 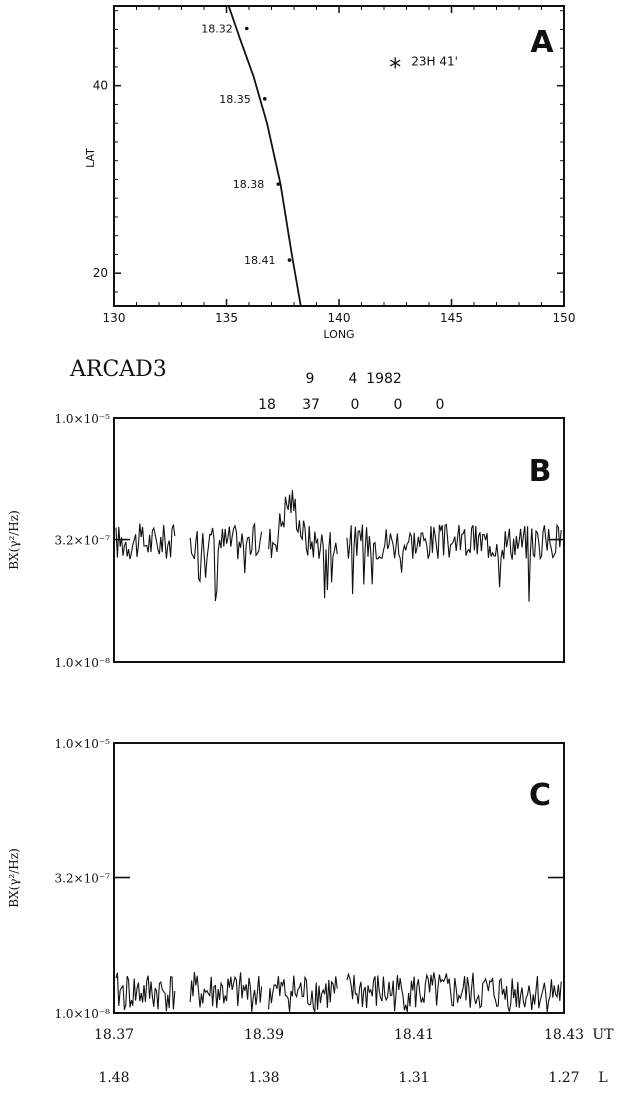 What do you see at coordinates (540, 471) in the screenshot?
I see `panel-b-label: B` at bounding box center [540, 471].